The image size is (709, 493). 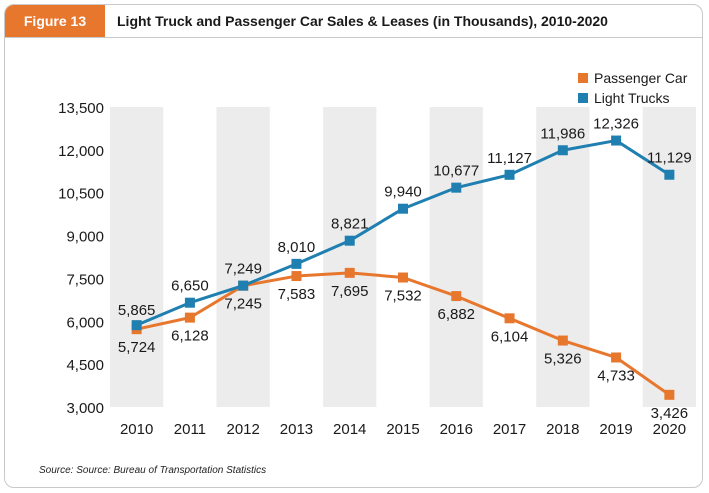 What do you see at coordinates (456, 314) in the screenshot?
I see `data-label: 6,882` at bounding box center [456, 314].